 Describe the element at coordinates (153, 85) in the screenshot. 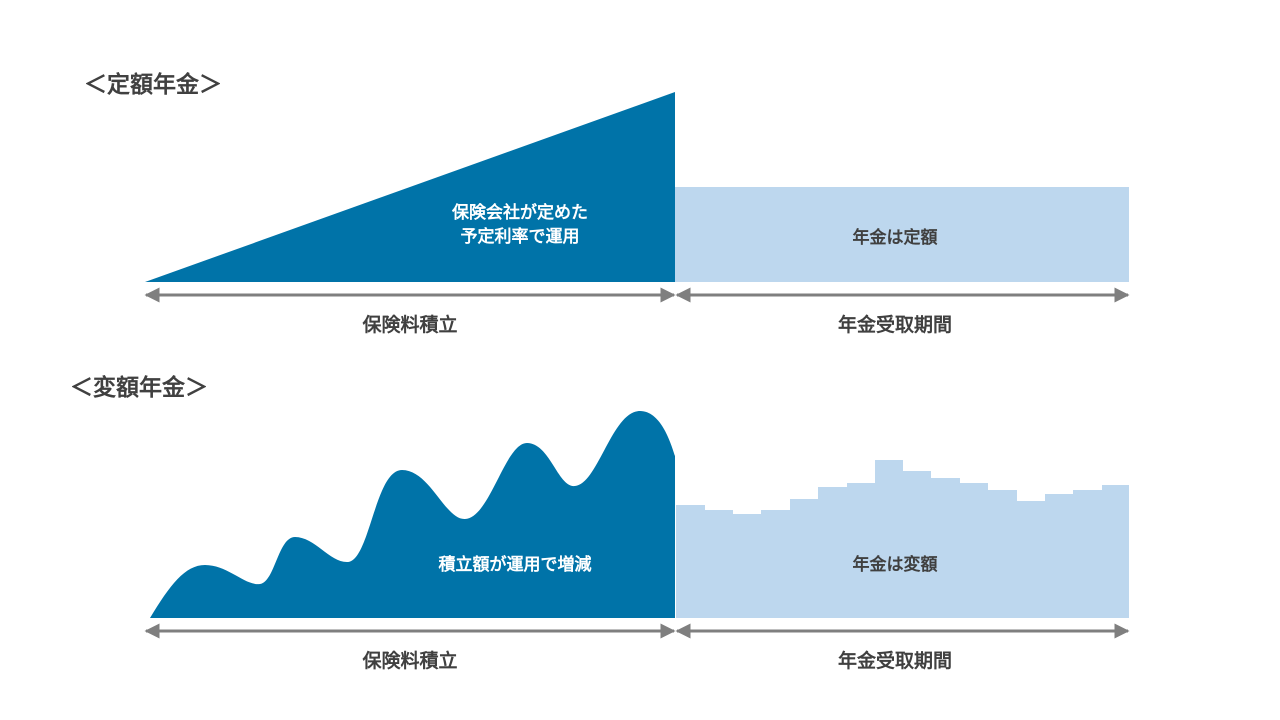

I see `fixed-annuity-title: ＜定額年金＞` at that location.